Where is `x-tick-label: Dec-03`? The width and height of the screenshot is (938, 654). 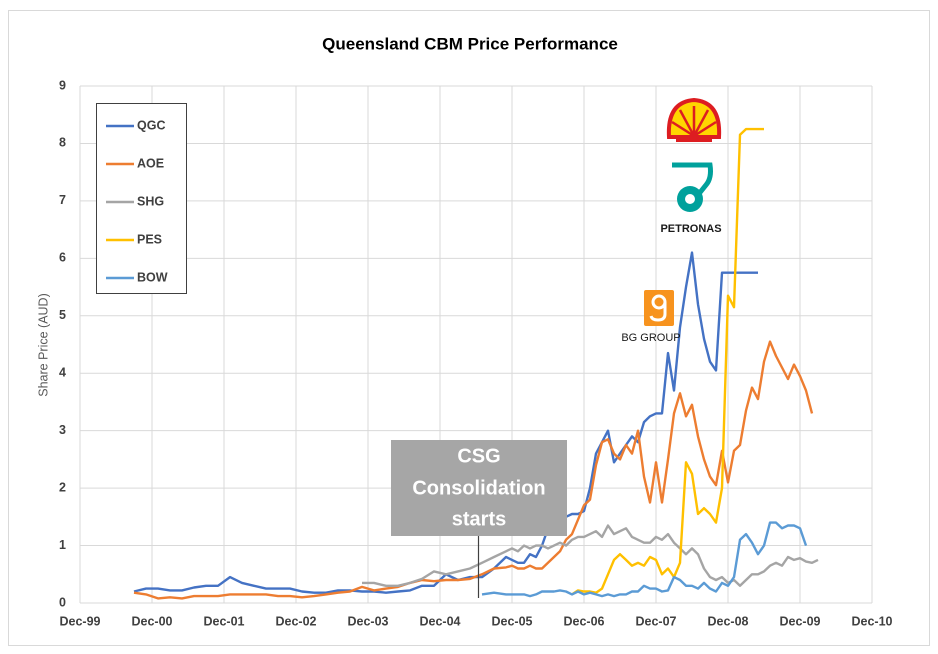 x-tick-label: Dec-03 is located at coordinates (368, 621).